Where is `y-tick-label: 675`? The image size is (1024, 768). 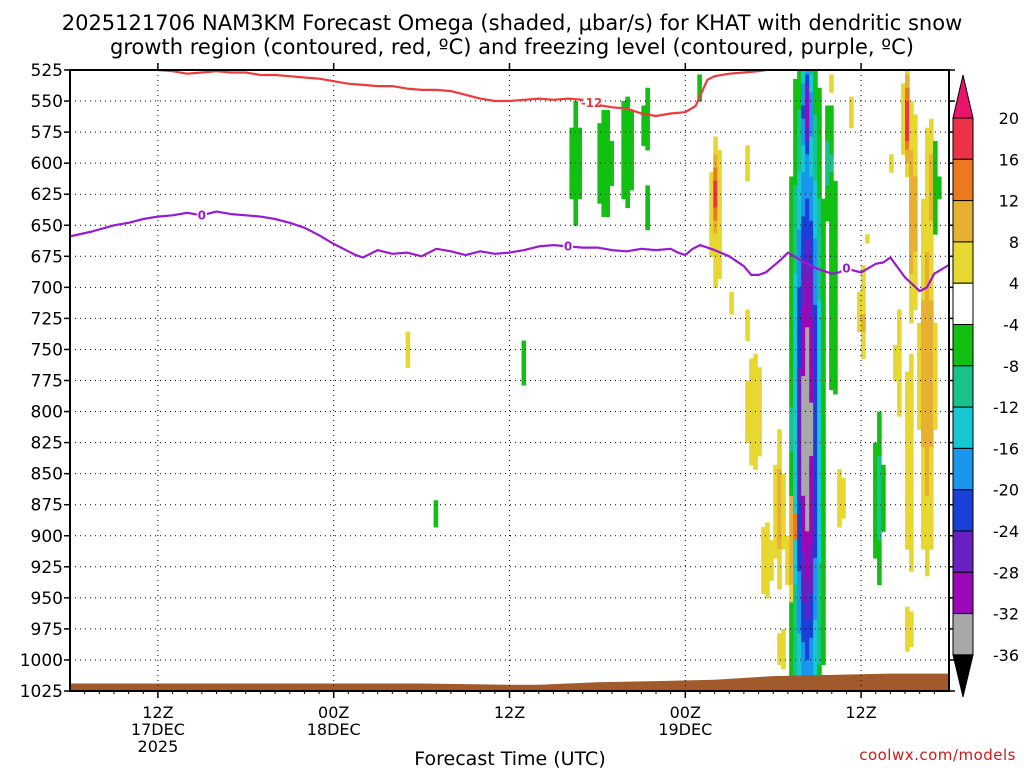 y-tick-label: 675 is located at coordinates (47, 257).